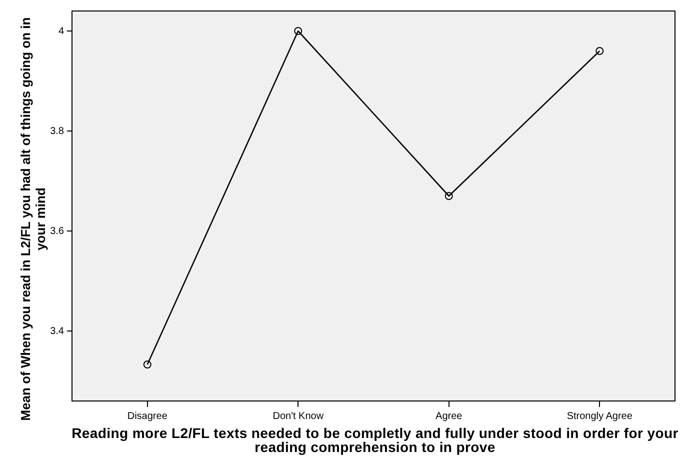 This screenshot has width=680, height=473. I want to click on x-axis-title: Reading more L2/FL texts needed to be completly and fully under stood in order for your reading comprehension to in prove, so click(375, 440).